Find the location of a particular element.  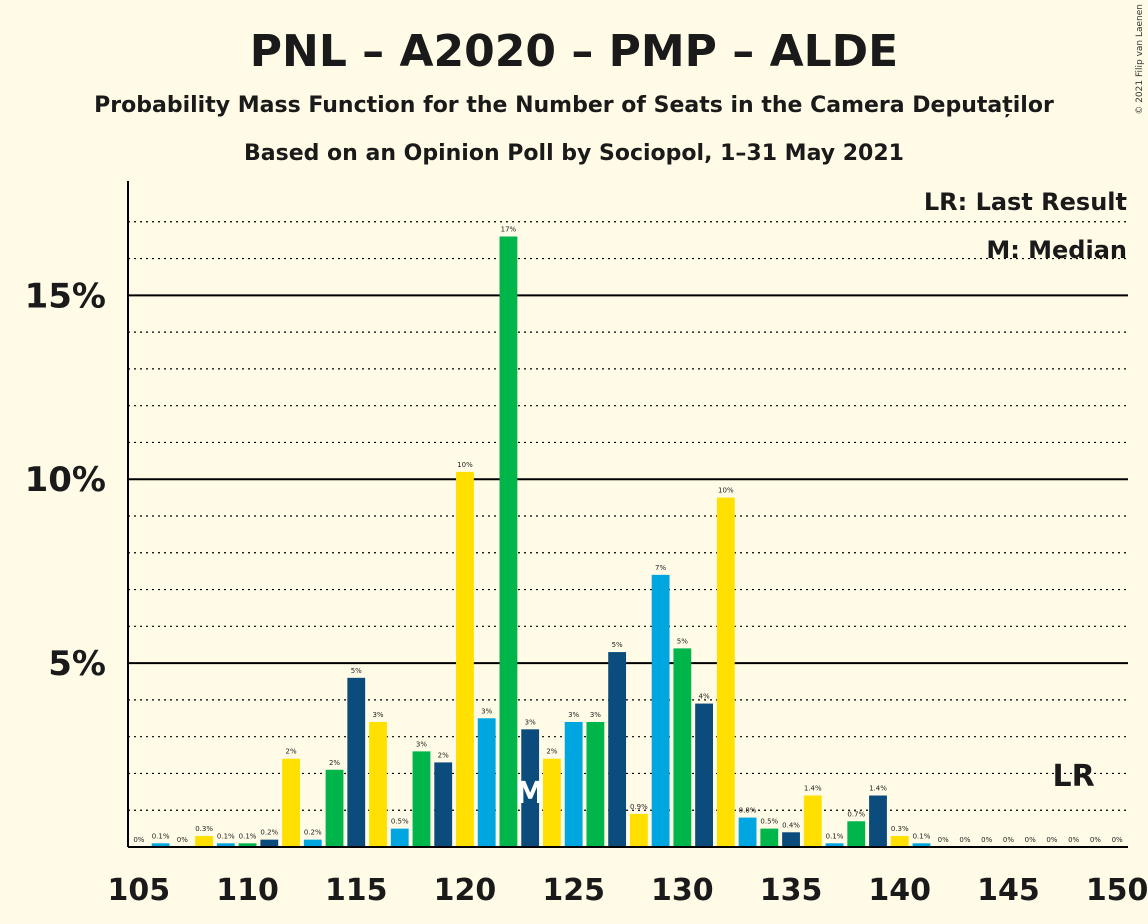

bar-label-seat-120: 10% is located at coordinates (465, 465).